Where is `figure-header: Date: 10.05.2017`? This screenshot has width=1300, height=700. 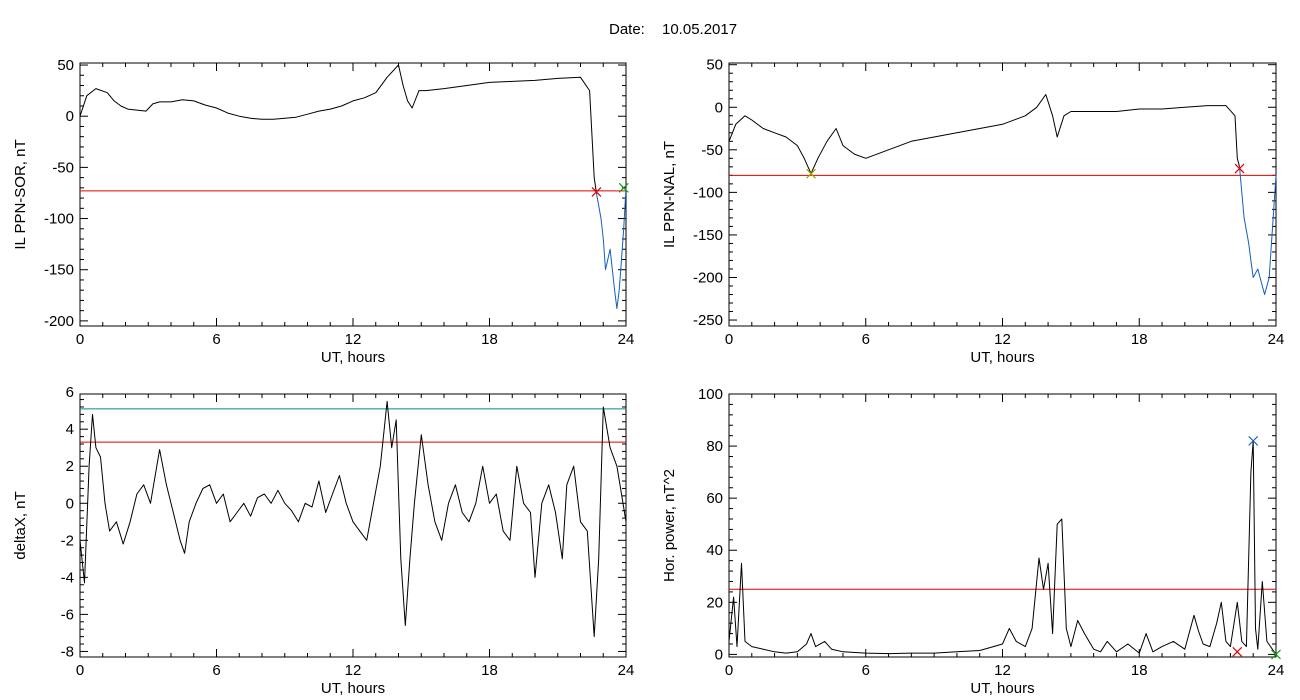 figure-header: Date: 10.05.2017 is located at coordinates (673, 29).